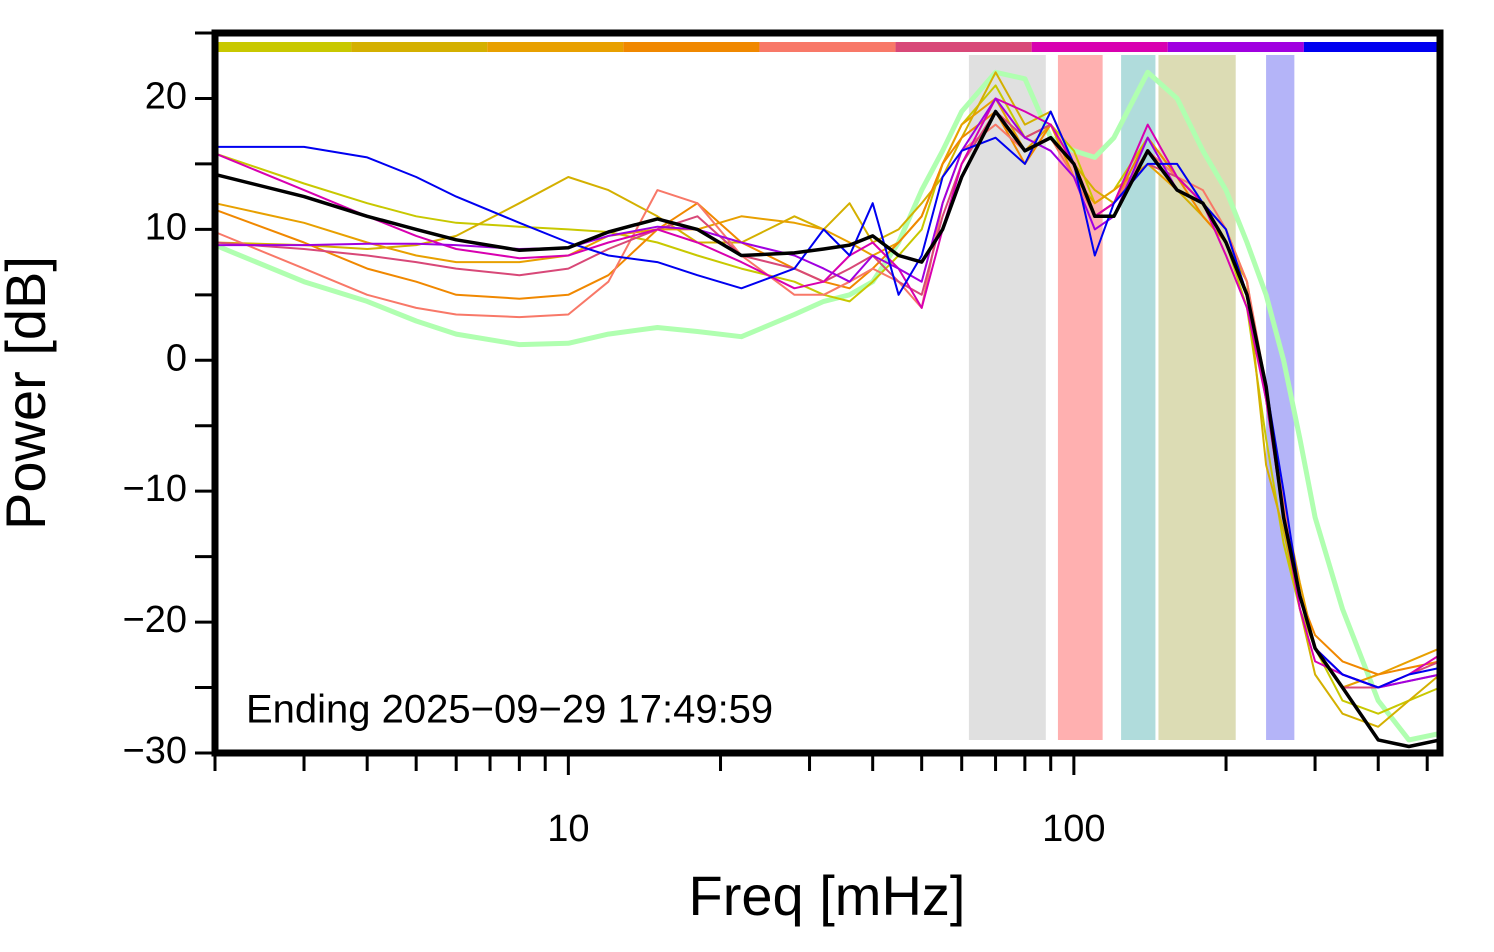 Image resolution: width=1494 pixels, height=952 pixels. I want to click on y-tick-label: 0, so click(176, 358).